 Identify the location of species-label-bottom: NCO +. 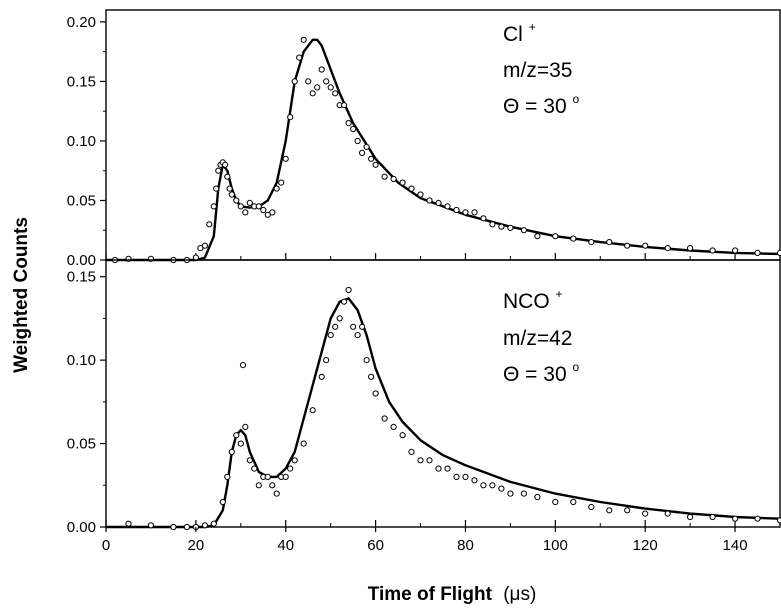
(533, 300).